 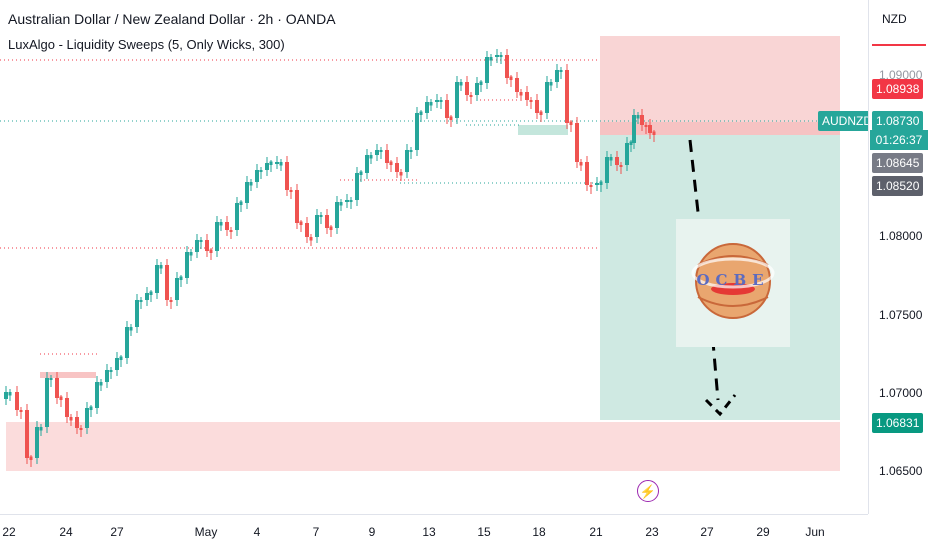 What do you see at coordinates (423, 446) in the screenshot?
I see `demand-zone` at bounding box center [423, 446].